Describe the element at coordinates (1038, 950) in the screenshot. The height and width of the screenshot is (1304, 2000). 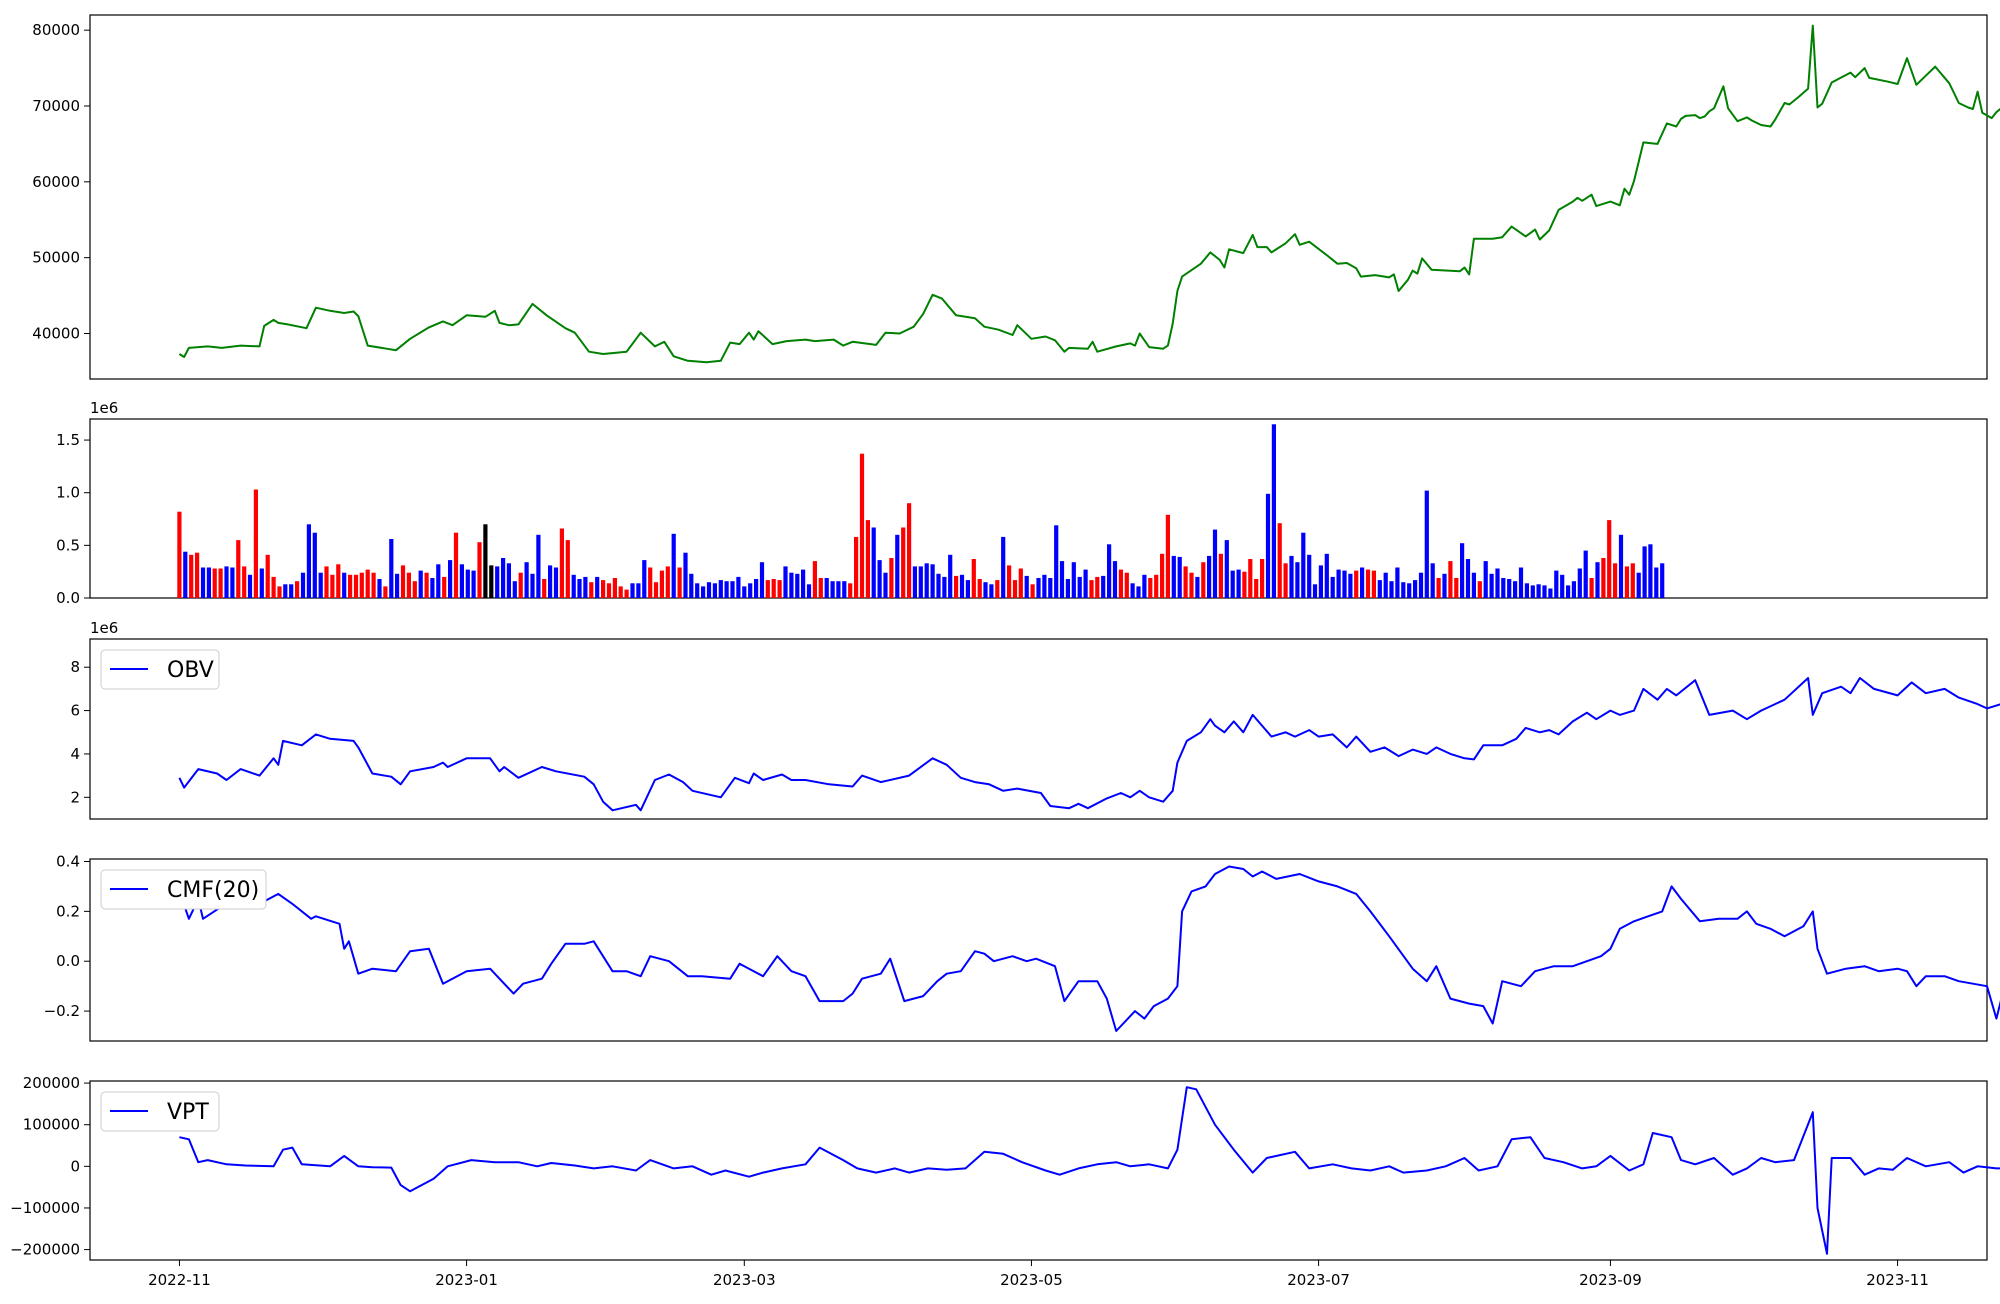
I see `panel-4-frame` at that location.